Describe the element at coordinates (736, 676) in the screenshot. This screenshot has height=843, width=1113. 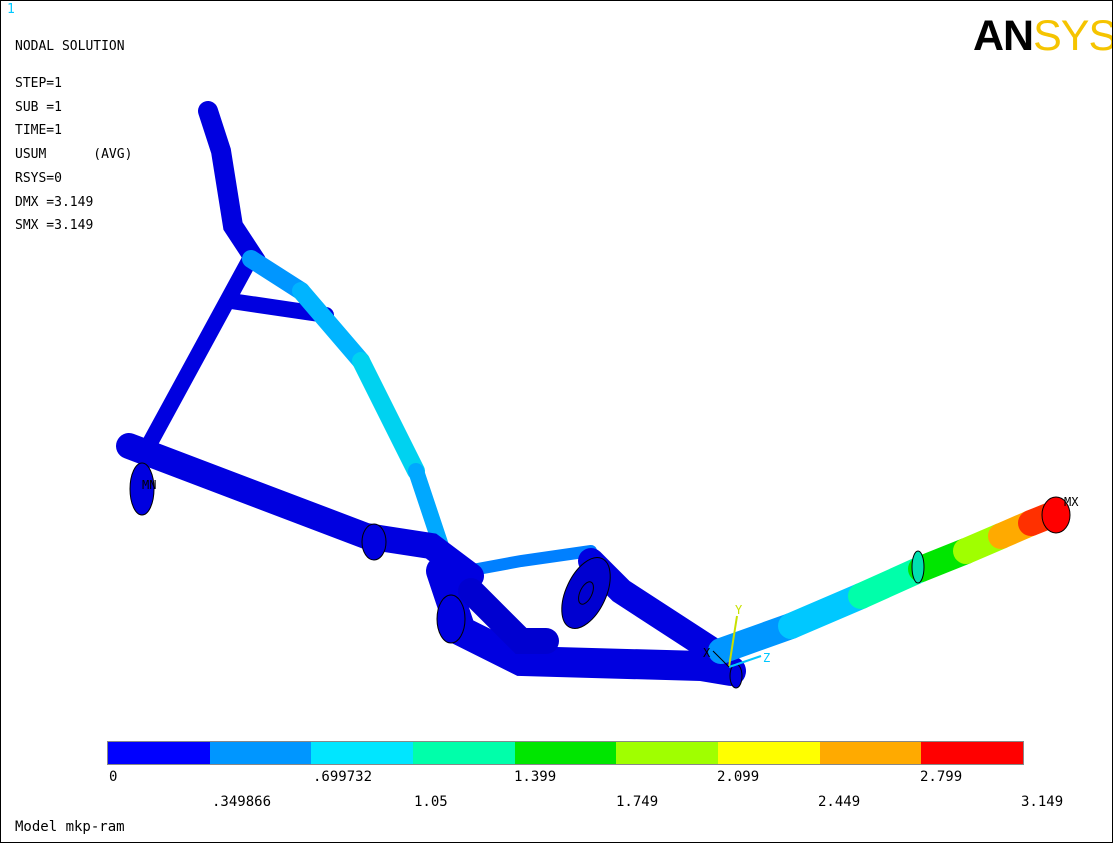
I see `rear-cap` at that location.